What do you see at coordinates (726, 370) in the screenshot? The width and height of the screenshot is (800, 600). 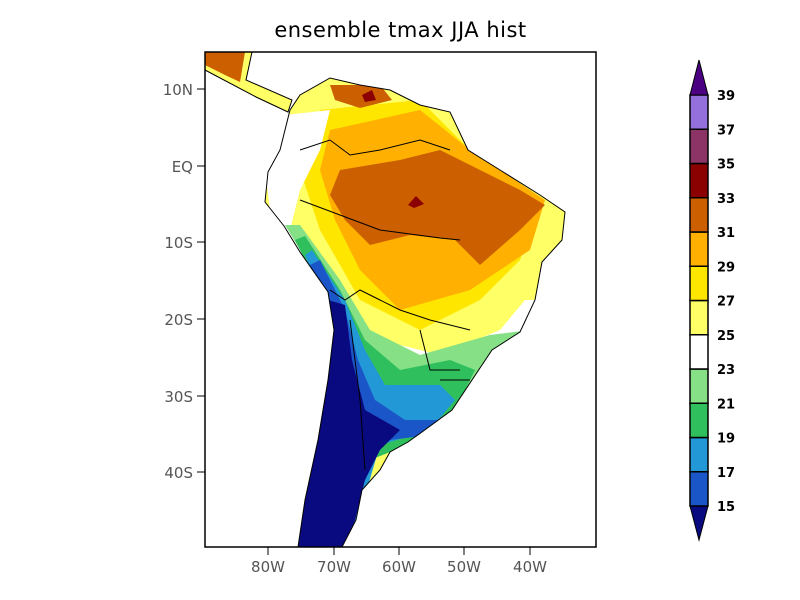 I see `colorbar-label: 23` at bounding box center [726, 370].